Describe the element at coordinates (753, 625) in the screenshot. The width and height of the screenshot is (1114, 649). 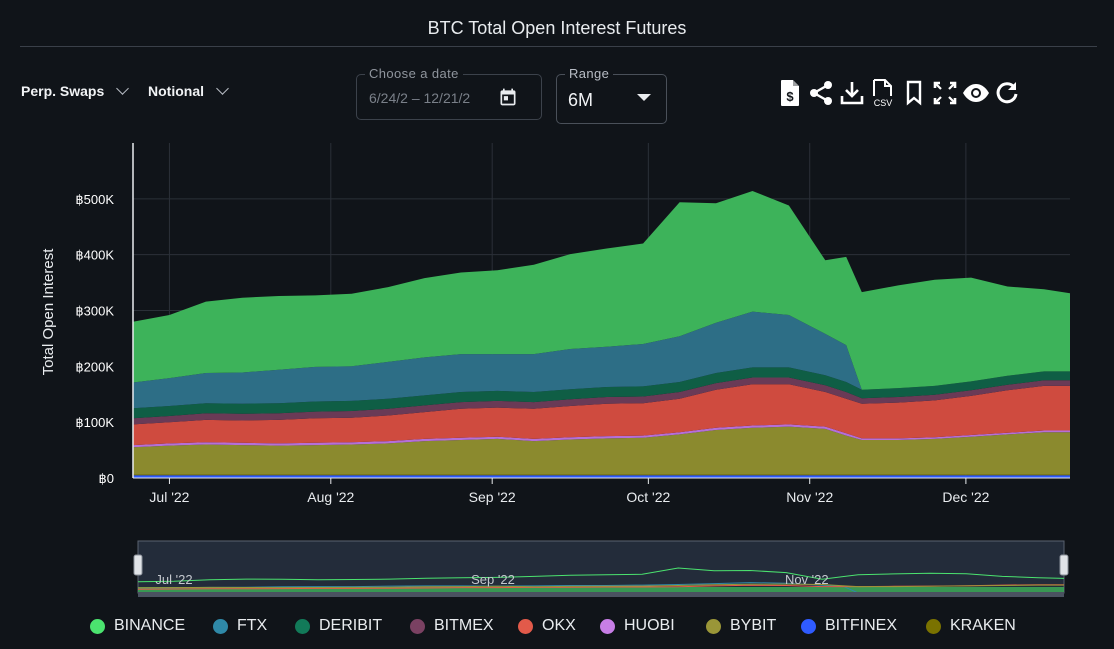
I see `legend-label: BYBIT` at that location.